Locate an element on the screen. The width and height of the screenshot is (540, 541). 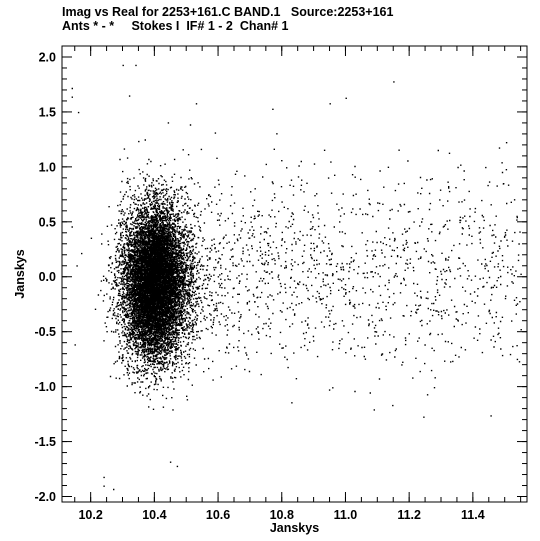
y-tick-label: 2.0 is located at coordinates (47, 57).